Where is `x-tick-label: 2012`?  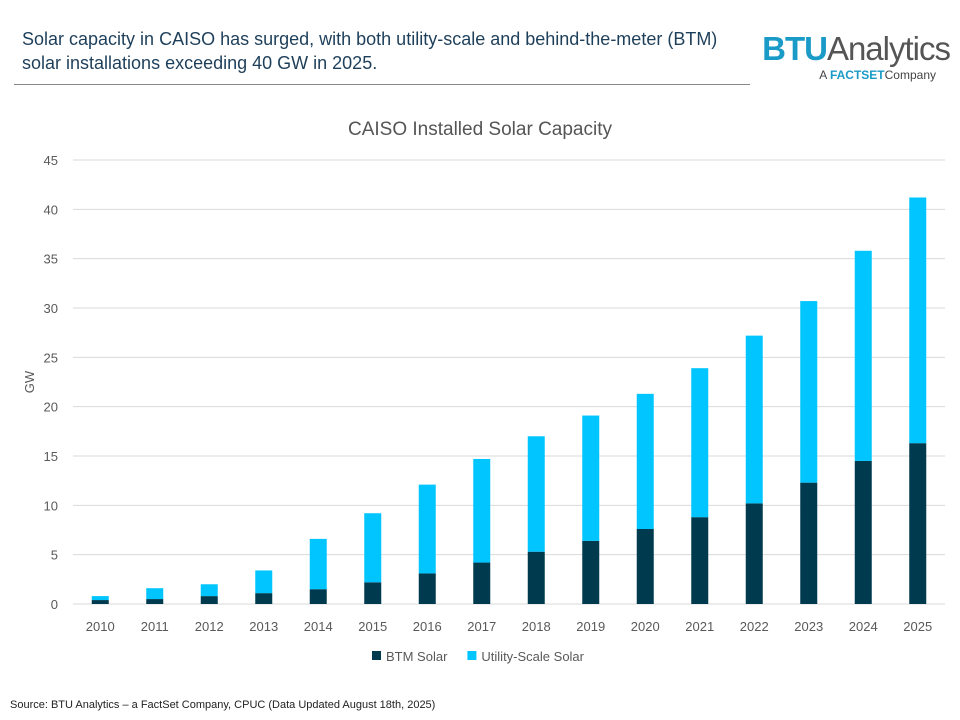 x-tick-label: 2012 is located at coordinates (209, 626).